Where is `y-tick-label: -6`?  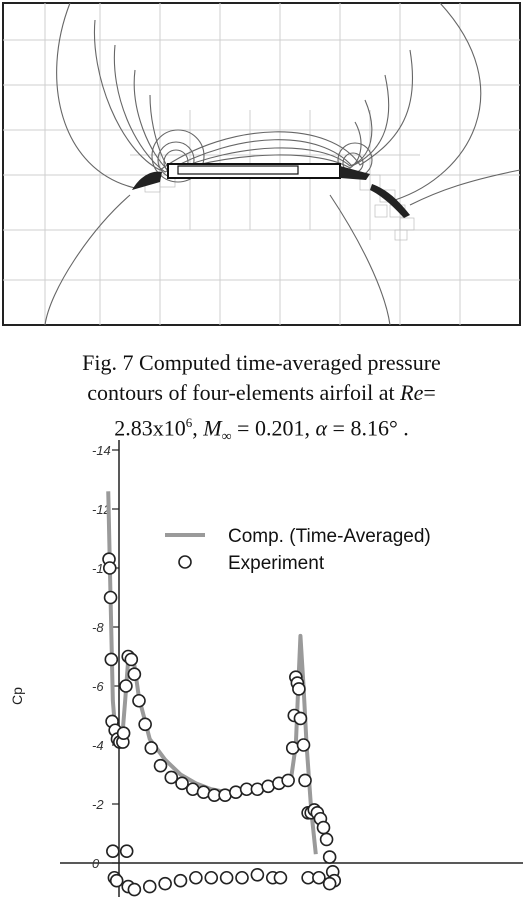
y-tick-label: -6 is located at coordinates (98, 686).